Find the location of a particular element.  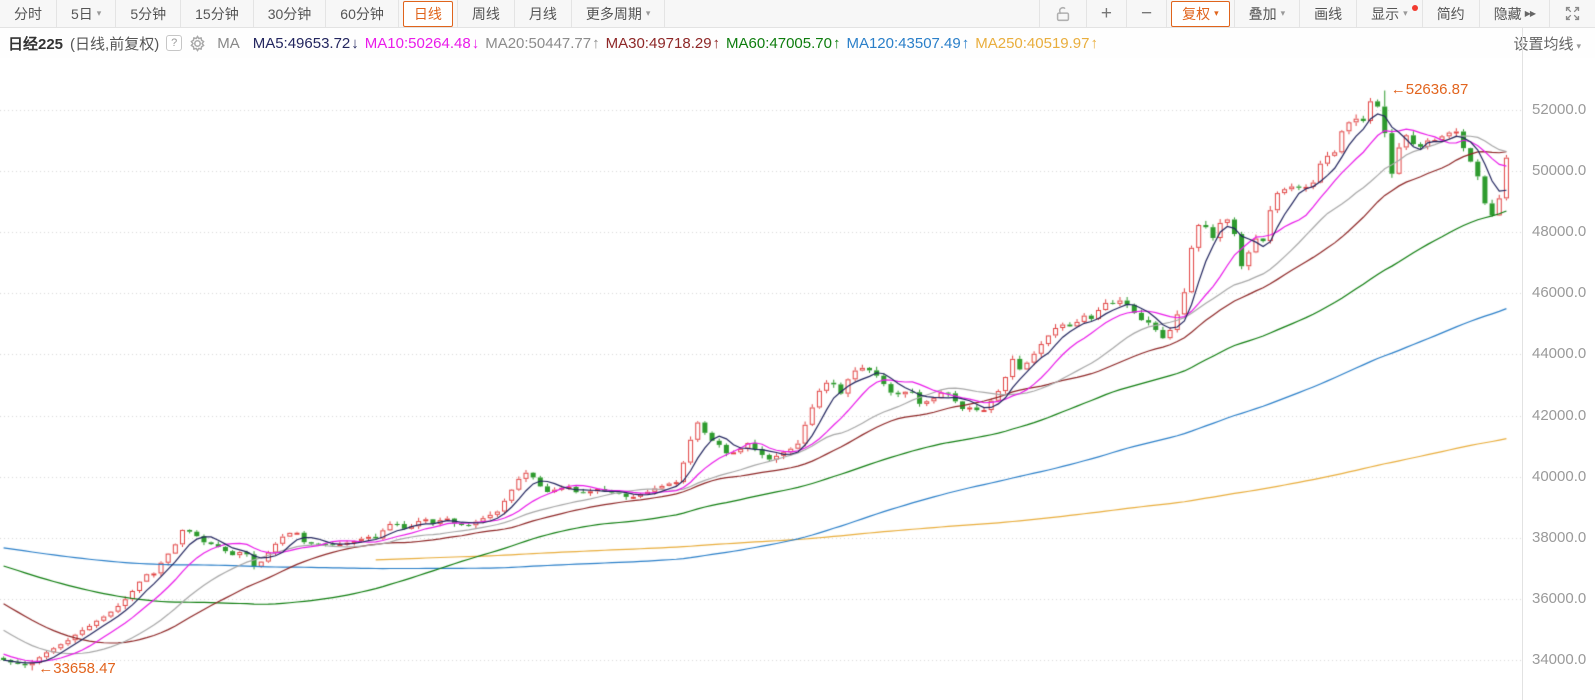

gear-icon is located at coordinates (197, 43).